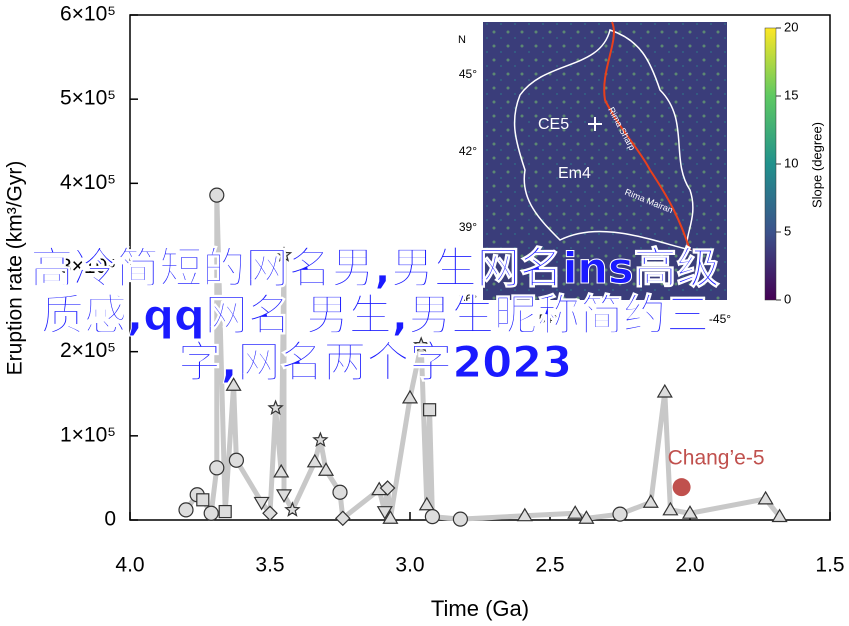 The image size is (849, 626). What do you see at coordinates (15, 268) in the screenshot?
I see `y-axis-label: Eruption rate (km³/Gyr)` at bounding box center [15, 268].